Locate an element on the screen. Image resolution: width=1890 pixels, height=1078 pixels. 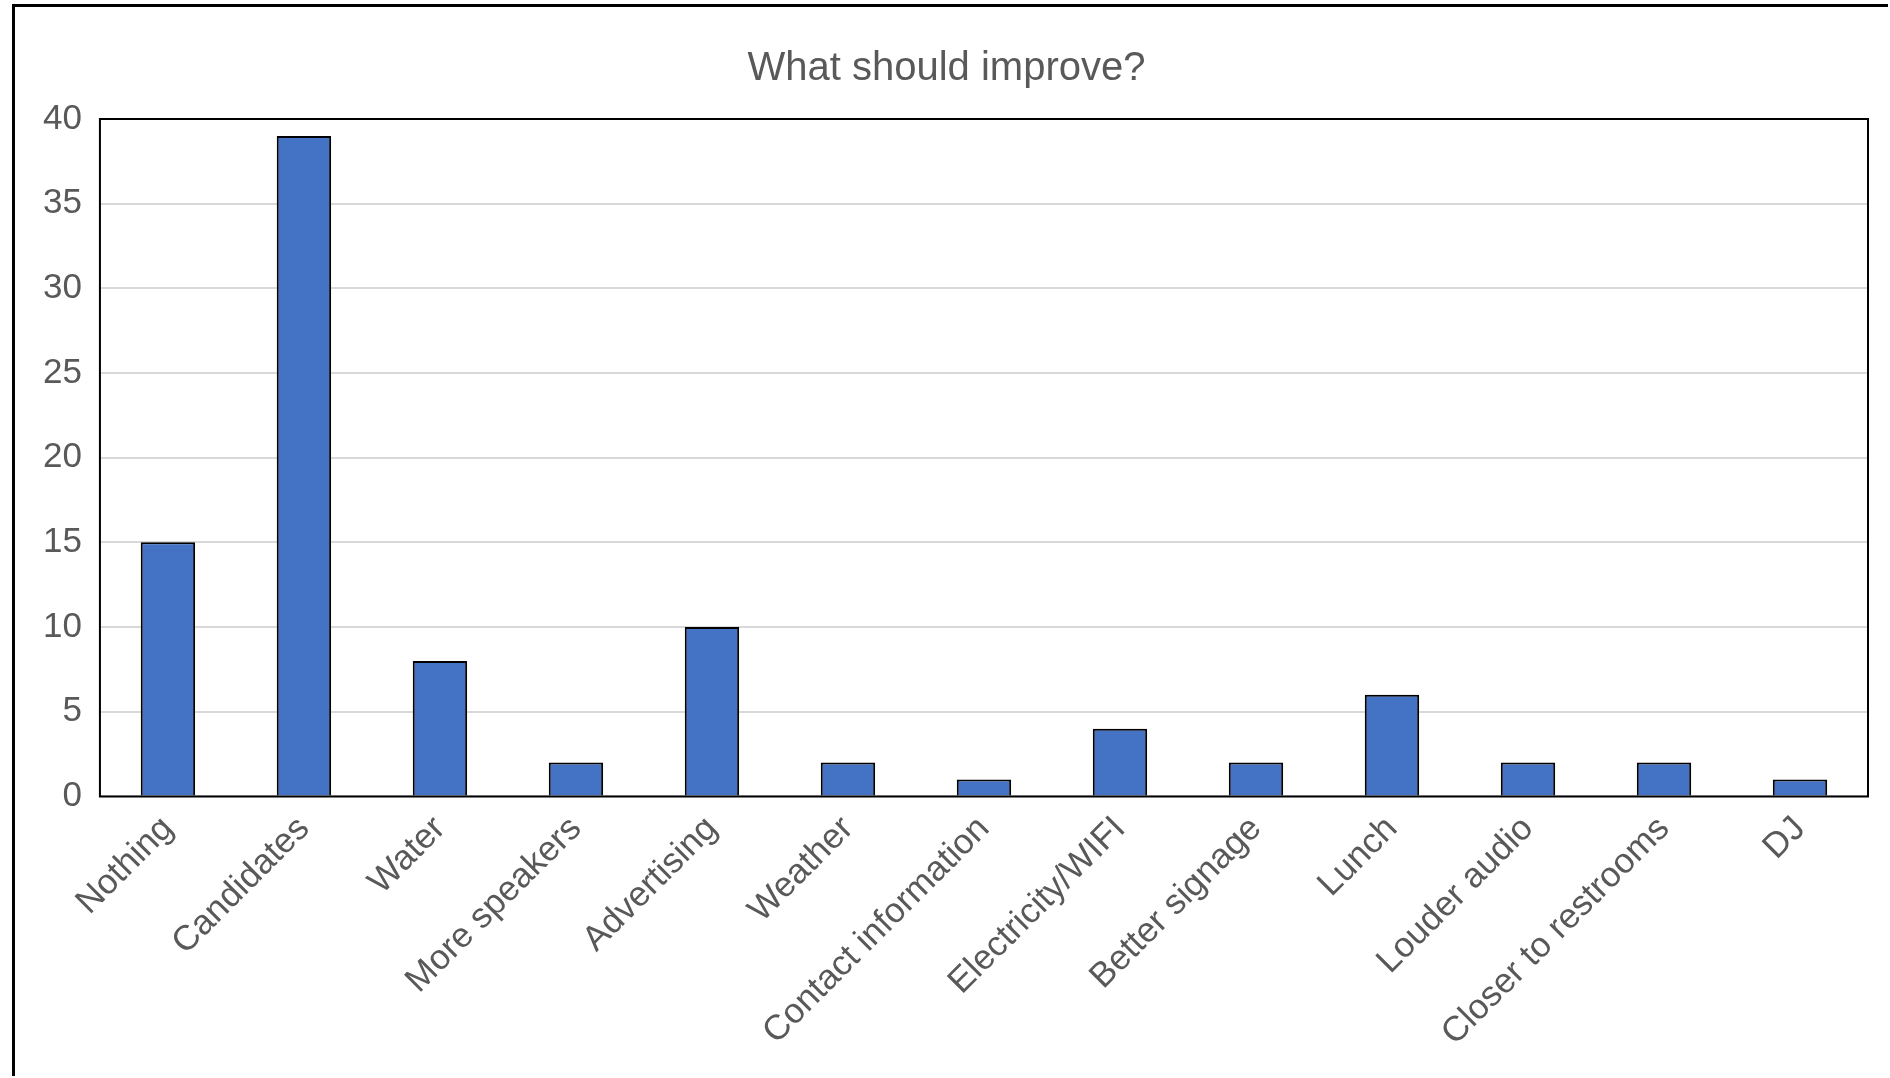
y-tick-label: 5 is located at coordinates (72, 709).